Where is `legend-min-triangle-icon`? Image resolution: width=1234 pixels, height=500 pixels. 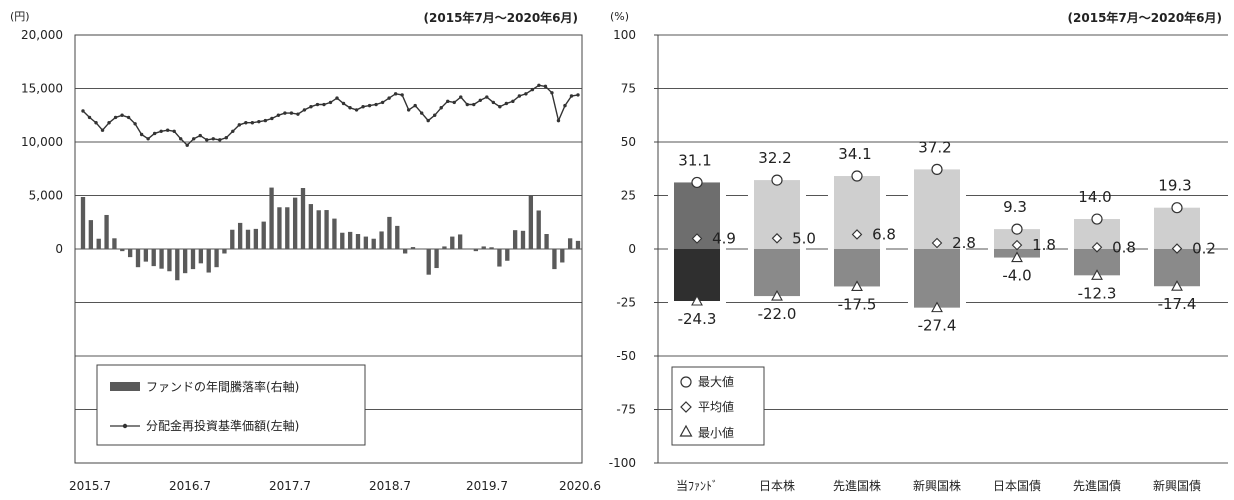 legend-min-triangle-icon is located at coordinates (686, 430).